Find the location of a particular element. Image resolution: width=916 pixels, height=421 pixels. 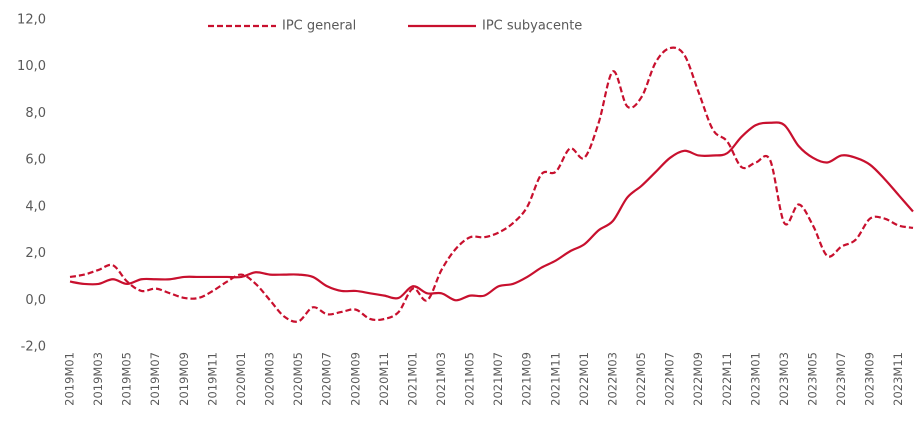

x-tick-label: 2019M07 is located at coordinates (155, 379).